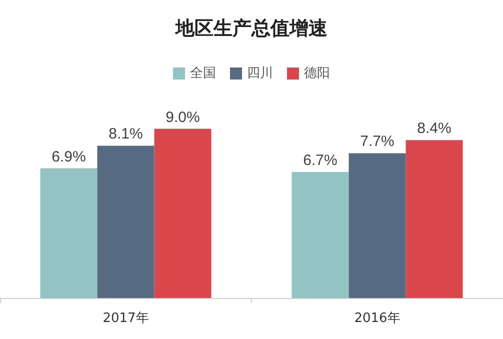 This screenshot has height=339, width=503. Describe the element at coordinates (434, 129) in the screenshot. I see `data-label: 8.4%` at that location.